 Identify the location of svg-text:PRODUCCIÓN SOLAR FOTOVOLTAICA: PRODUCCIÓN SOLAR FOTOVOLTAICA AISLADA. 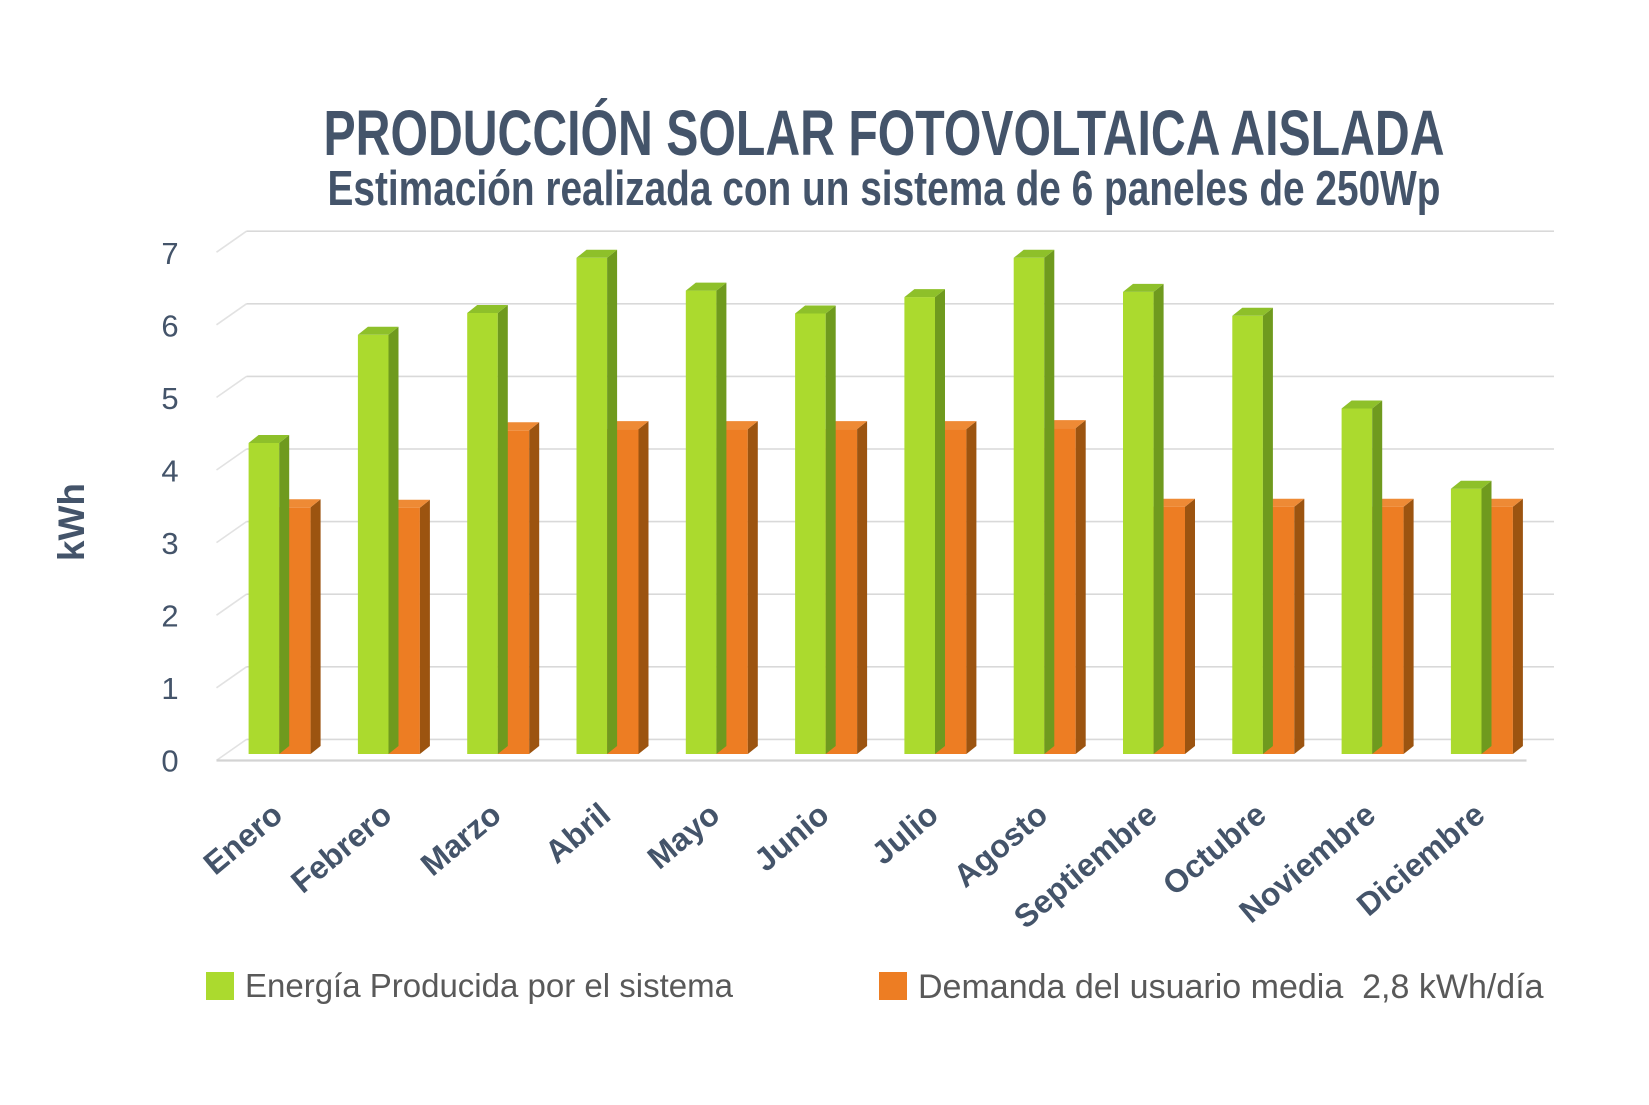
(884, 133).